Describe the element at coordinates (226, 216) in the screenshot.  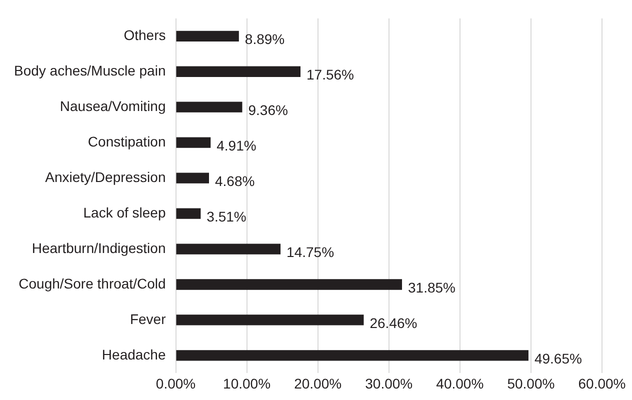
I see `data-label: 3.51%` at that location.